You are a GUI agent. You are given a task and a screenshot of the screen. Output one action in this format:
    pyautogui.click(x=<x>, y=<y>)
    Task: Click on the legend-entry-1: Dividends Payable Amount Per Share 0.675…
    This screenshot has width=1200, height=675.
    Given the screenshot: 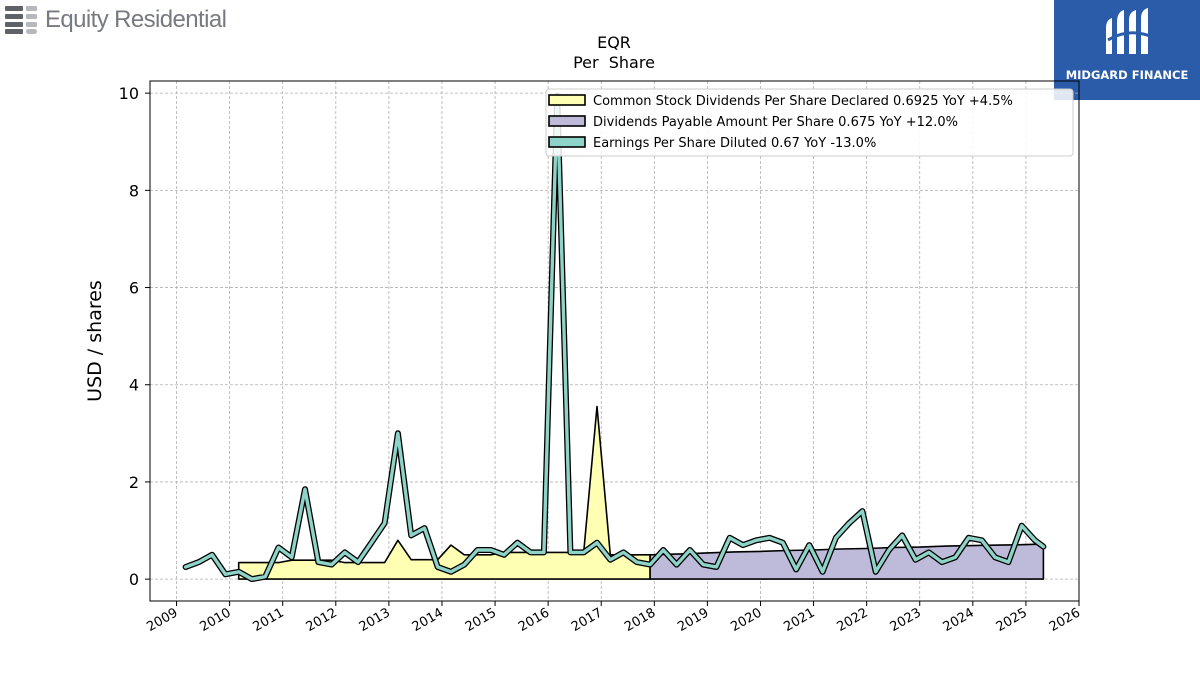 What is the action you would take?
    pyautogui.click(x=775, y=122)
    